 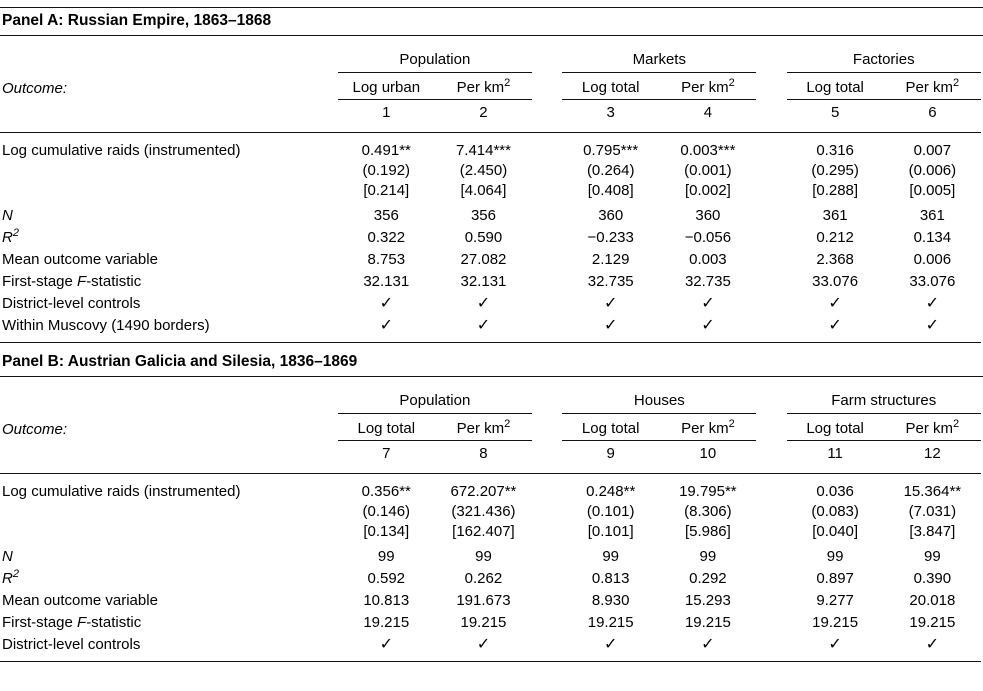 What do you see at coordinates (386, 600) in the screenshot?
I see `stat-value: 10.813` at bounding box center [386, 600].